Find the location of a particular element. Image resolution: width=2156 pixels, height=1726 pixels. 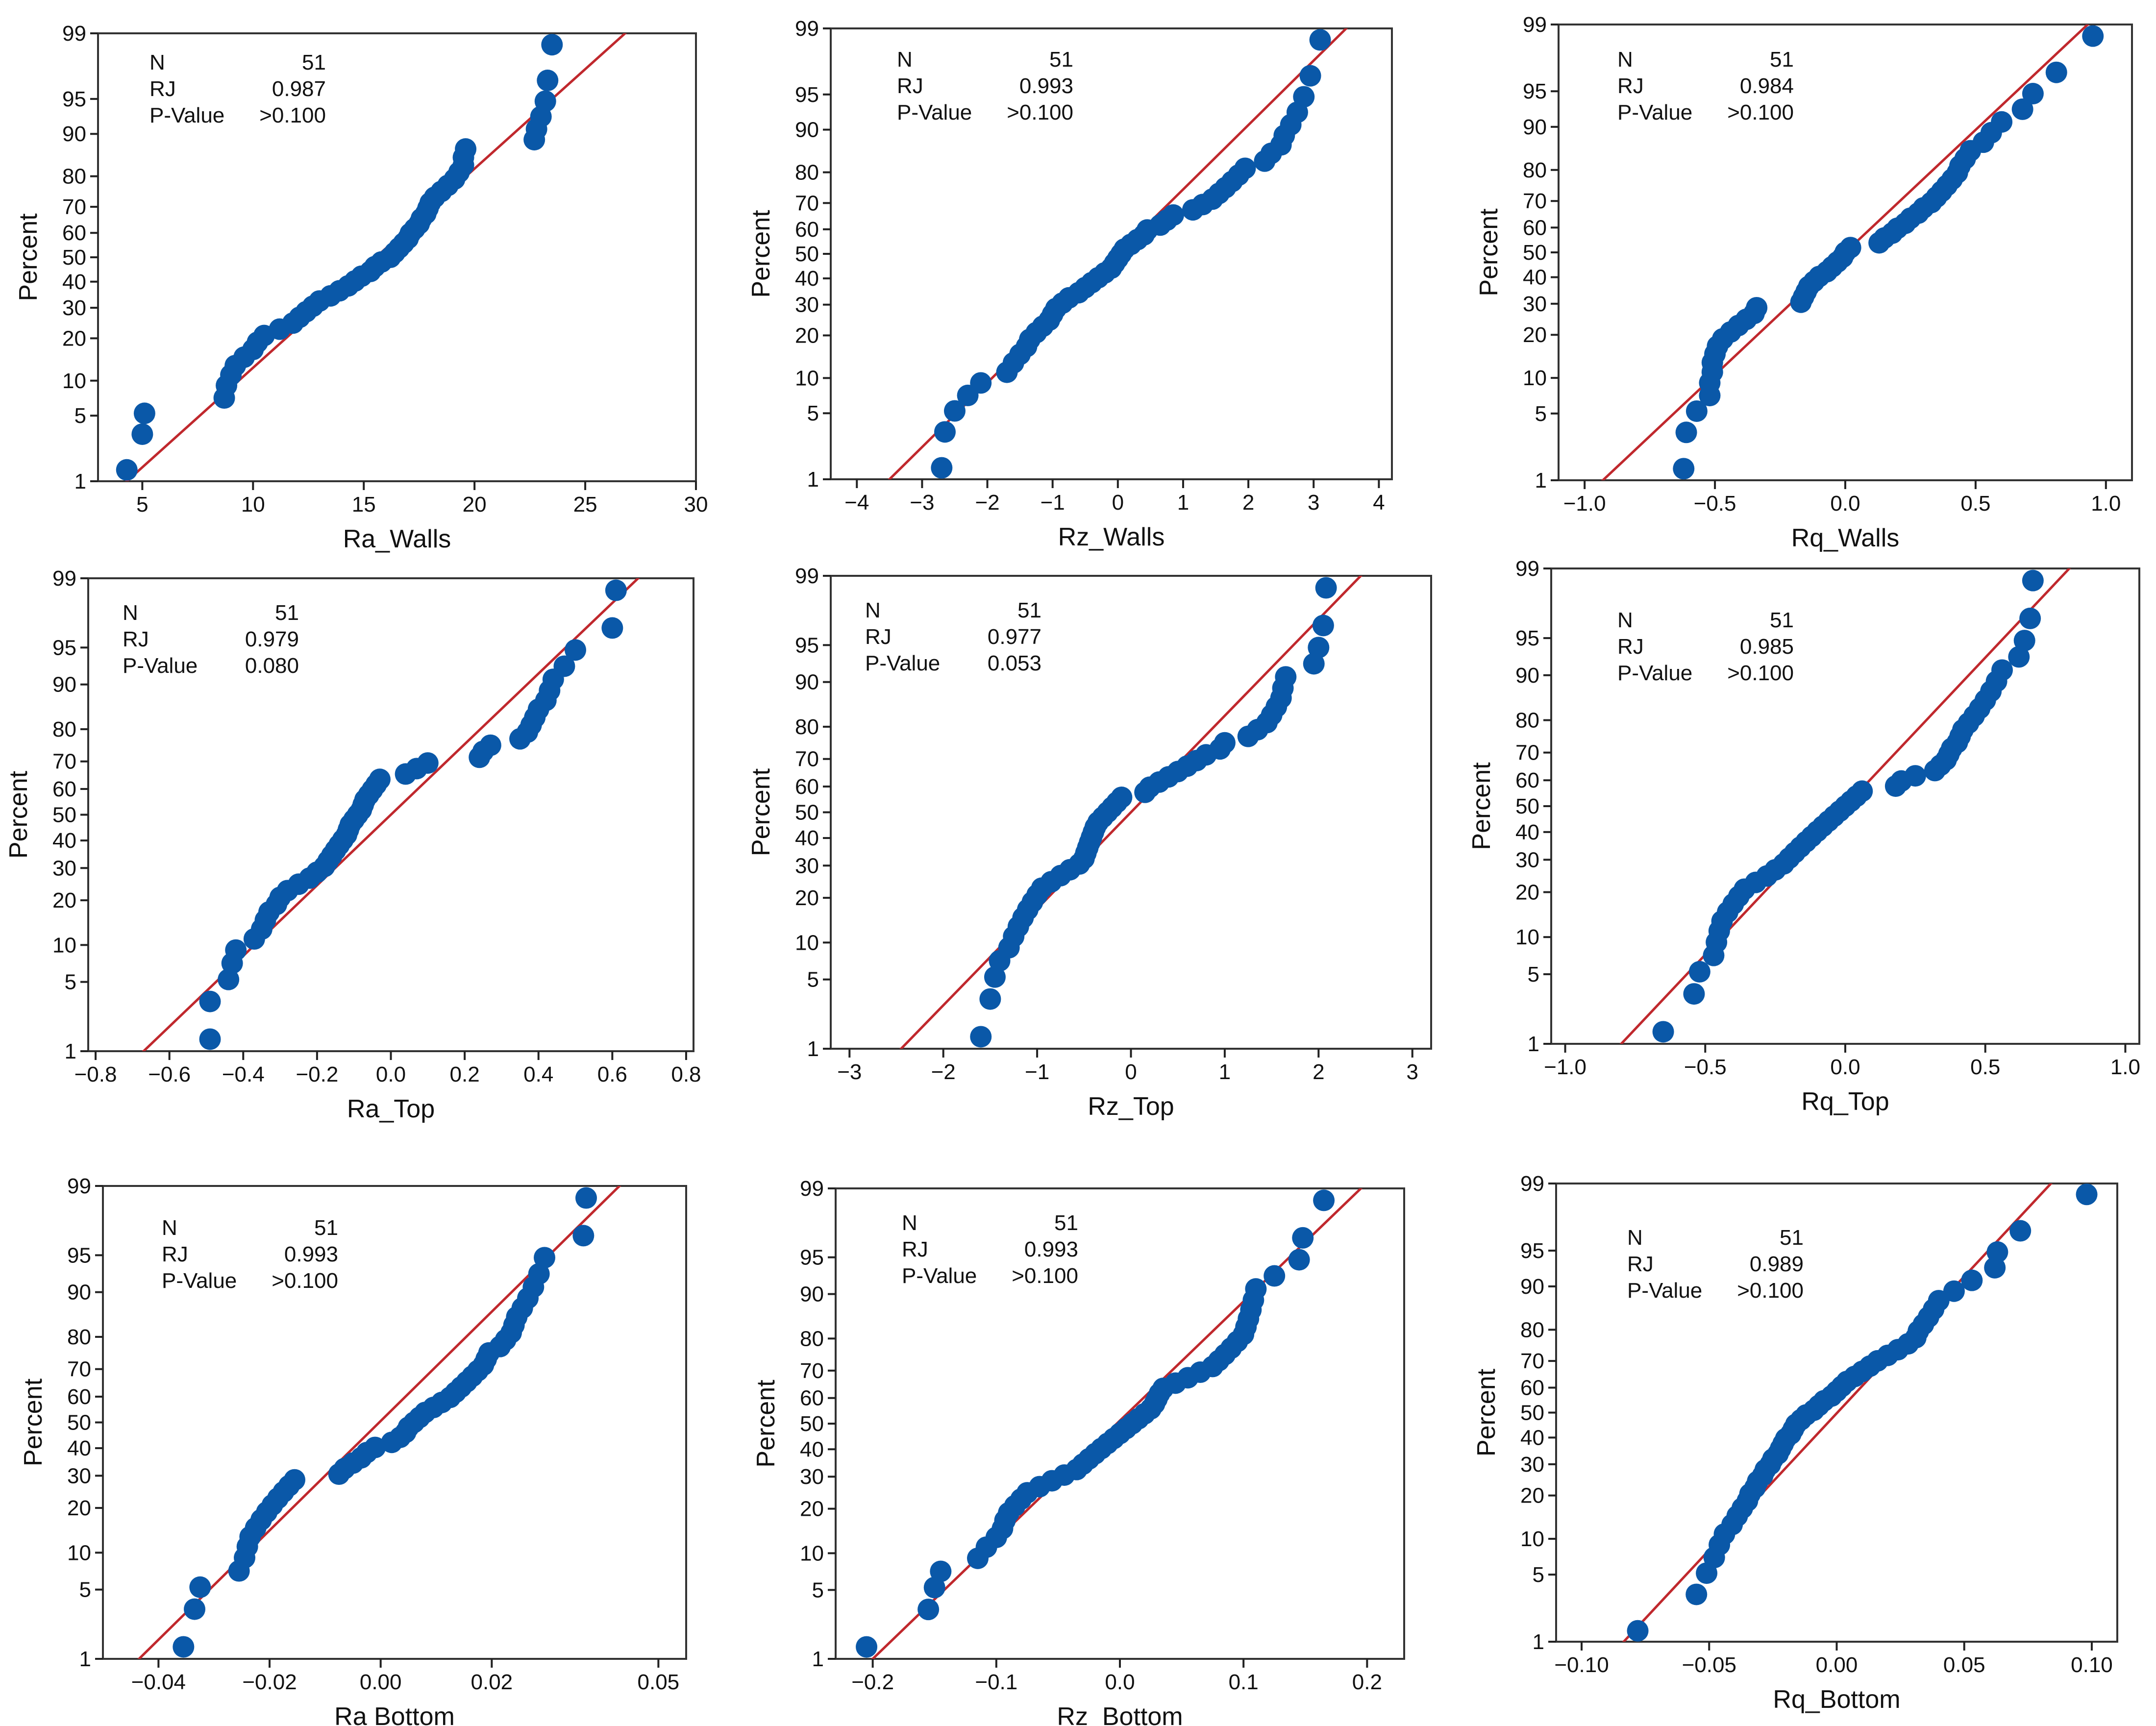

plot-area is located at coordinates (1837, 1413).